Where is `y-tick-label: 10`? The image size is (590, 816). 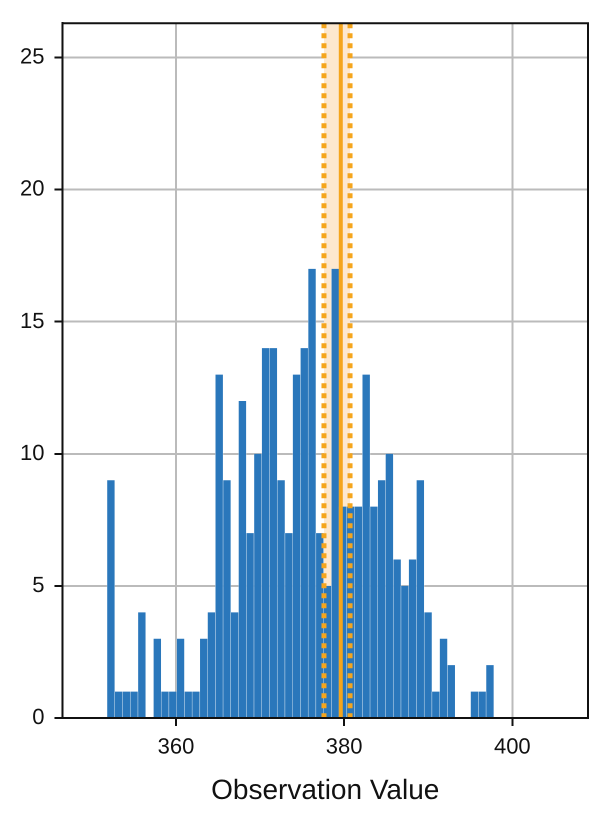
y-tick-label: 10 is located at coordinates (32, 452).